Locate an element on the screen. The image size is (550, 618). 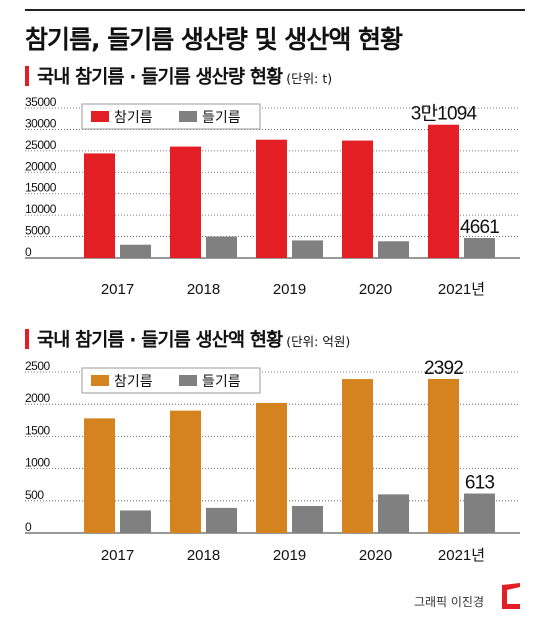
top-rule is located at coordinates (275, 10).